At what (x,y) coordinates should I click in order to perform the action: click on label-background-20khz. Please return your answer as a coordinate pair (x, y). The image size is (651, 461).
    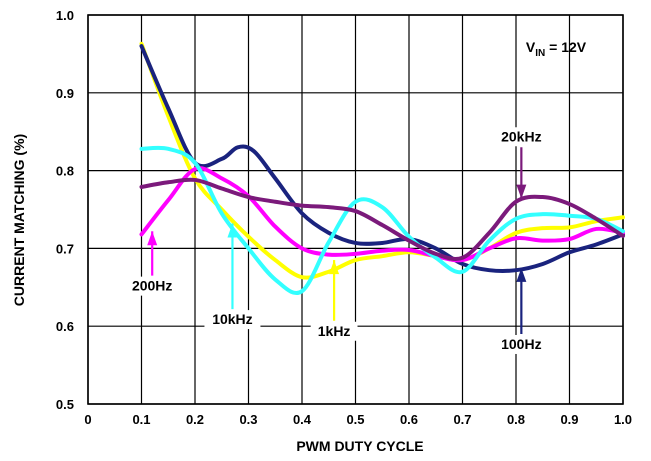
    Looking at the image, I should click on (521, 137).